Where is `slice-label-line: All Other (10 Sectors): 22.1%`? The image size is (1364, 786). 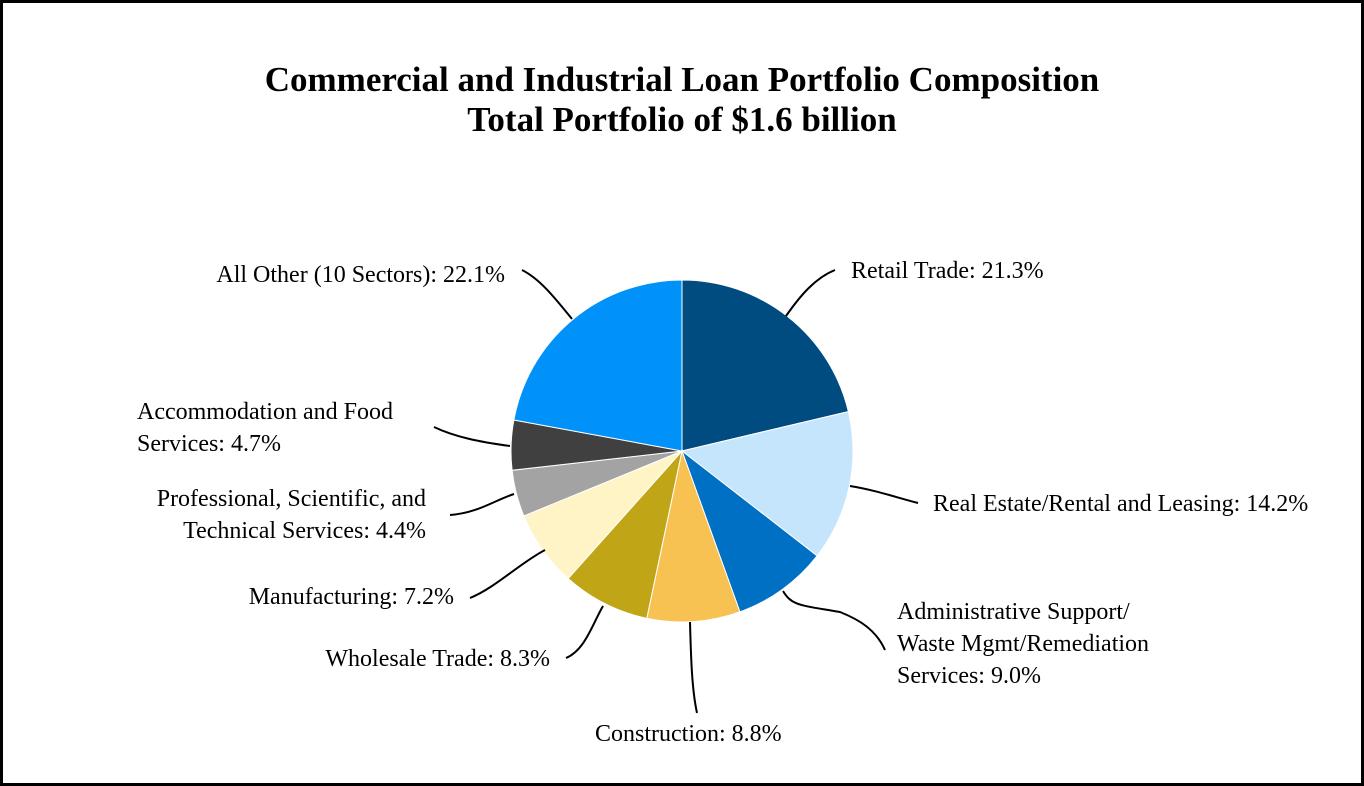 slice-label-line: All Other (10 Sectors): 22.1% is located at coordinates (360, 275).